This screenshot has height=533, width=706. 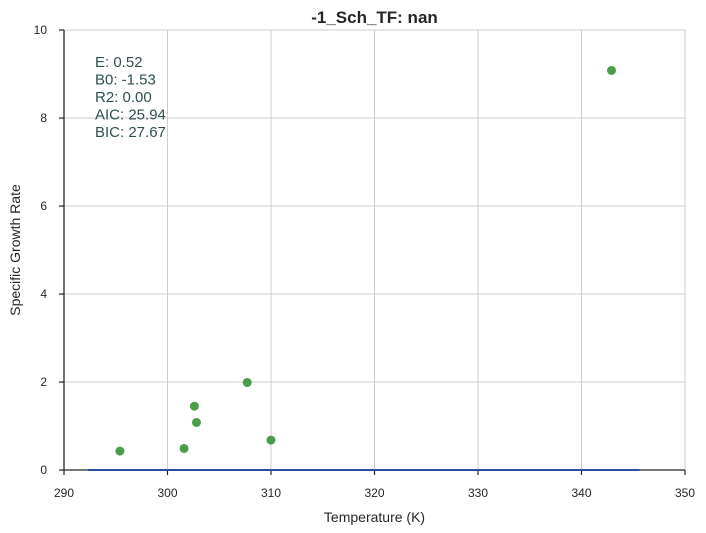 I want to click on x-tick-label: 350, so click(x=685, y=493).